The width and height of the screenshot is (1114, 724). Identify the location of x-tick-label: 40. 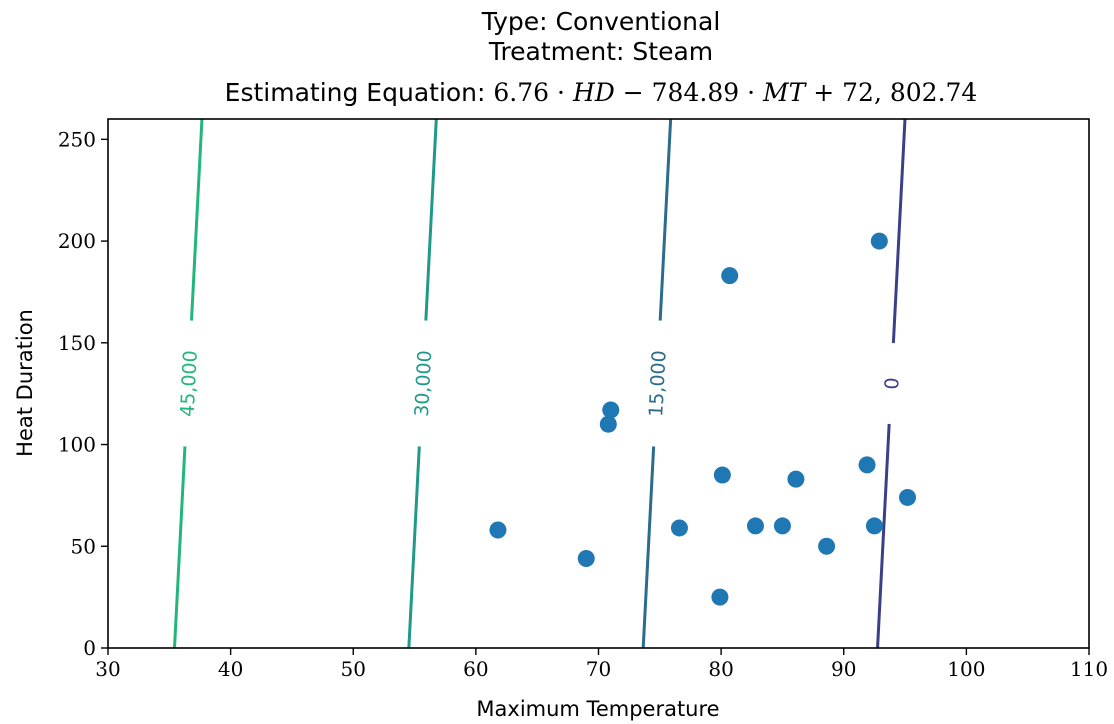
(230, 669).